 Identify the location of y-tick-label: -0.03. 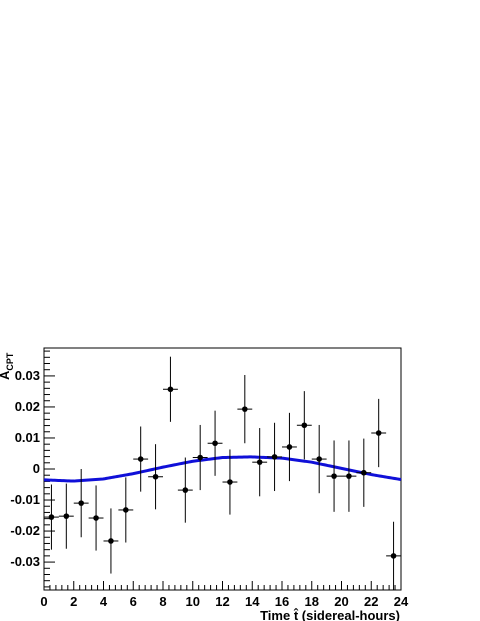
(25, 561).